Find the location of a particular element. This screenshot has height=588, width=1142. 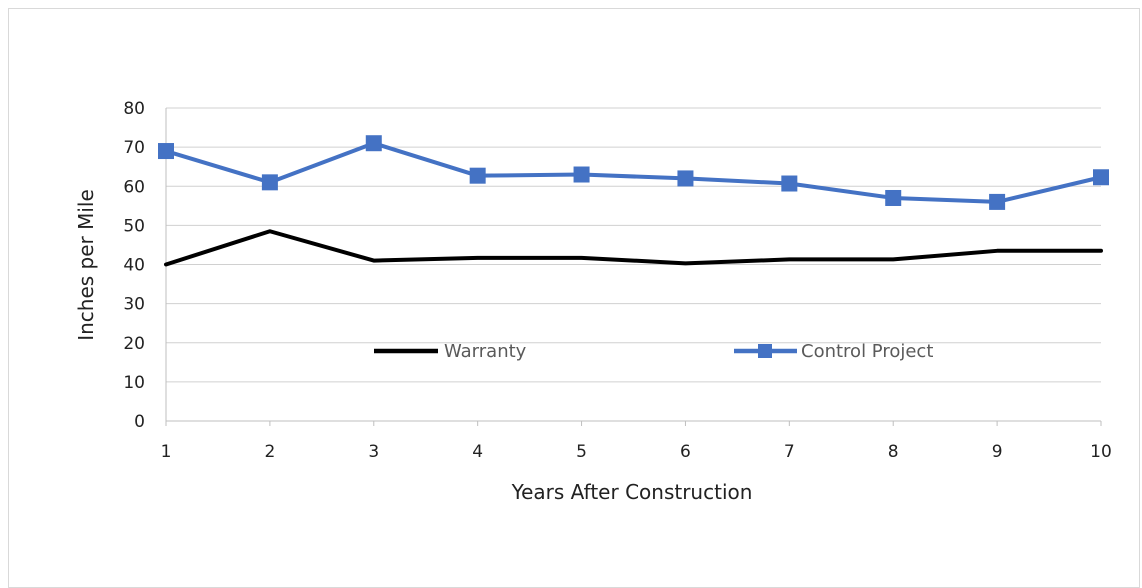

y-tick-label: 20 is located at coordinates (134, 344).